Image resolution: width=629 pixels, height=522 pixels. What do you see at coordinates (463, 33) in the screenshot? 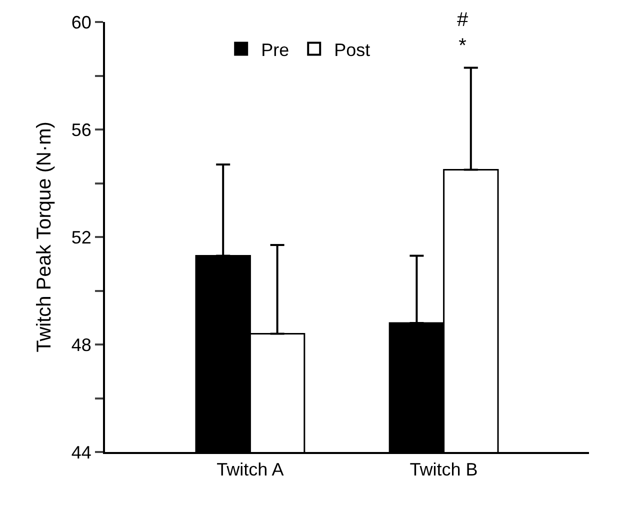
I see `annotation: # *` at bounding box center [463, 33].